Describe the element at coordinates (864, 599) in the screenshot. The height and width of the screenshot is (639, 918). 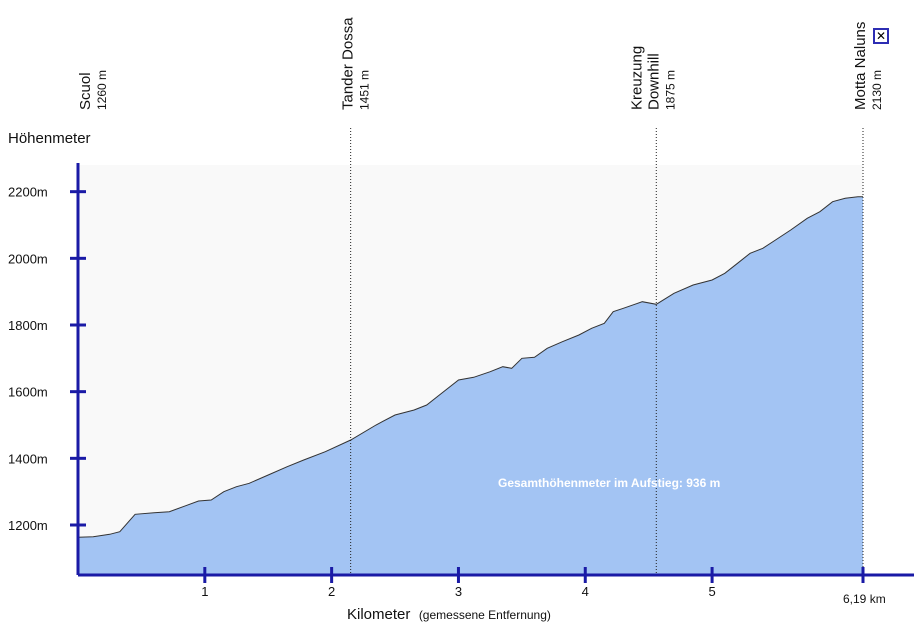
I see `x-axis-end-label: 6,19 km` at that location.